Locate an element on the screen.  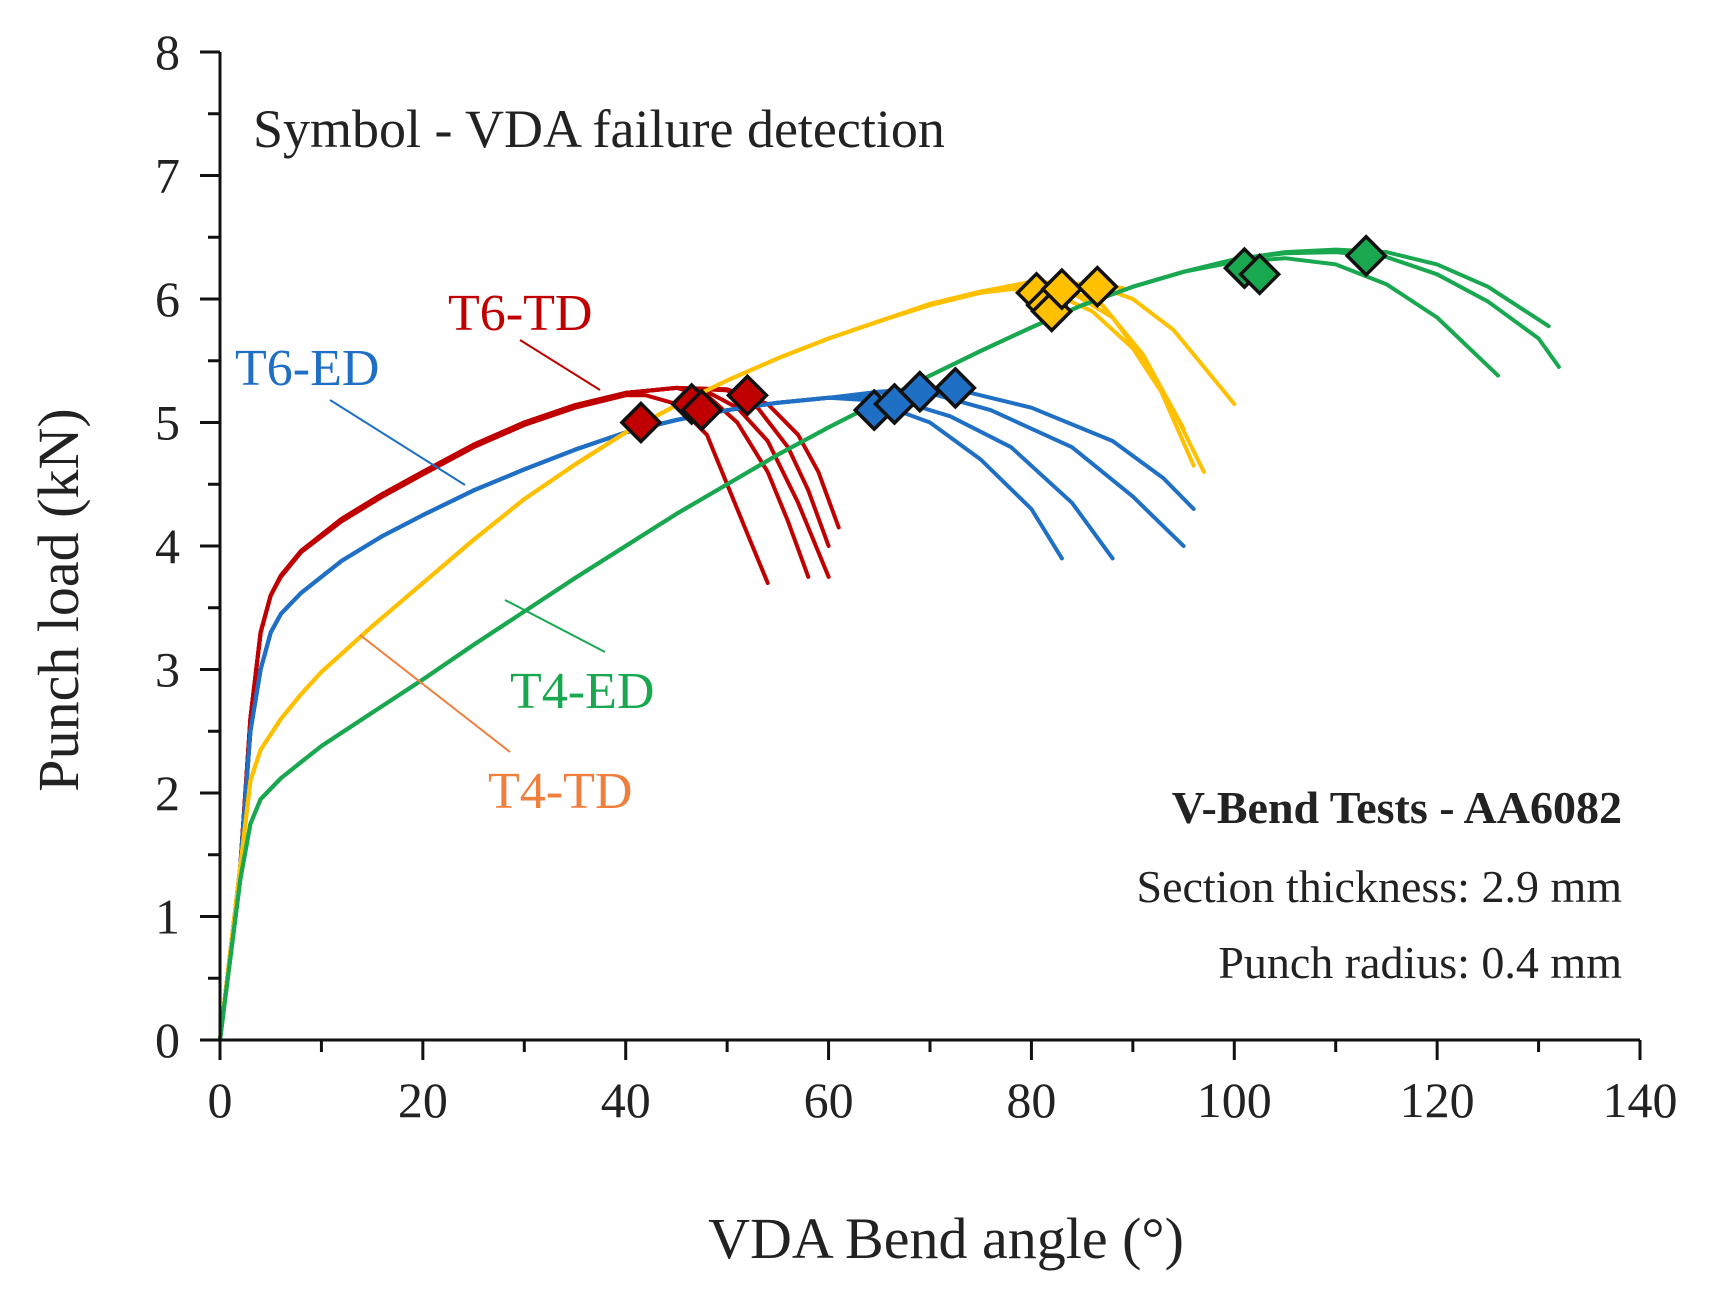
x-tick-label-80: 80 is located at coordinates (1031, 1100).